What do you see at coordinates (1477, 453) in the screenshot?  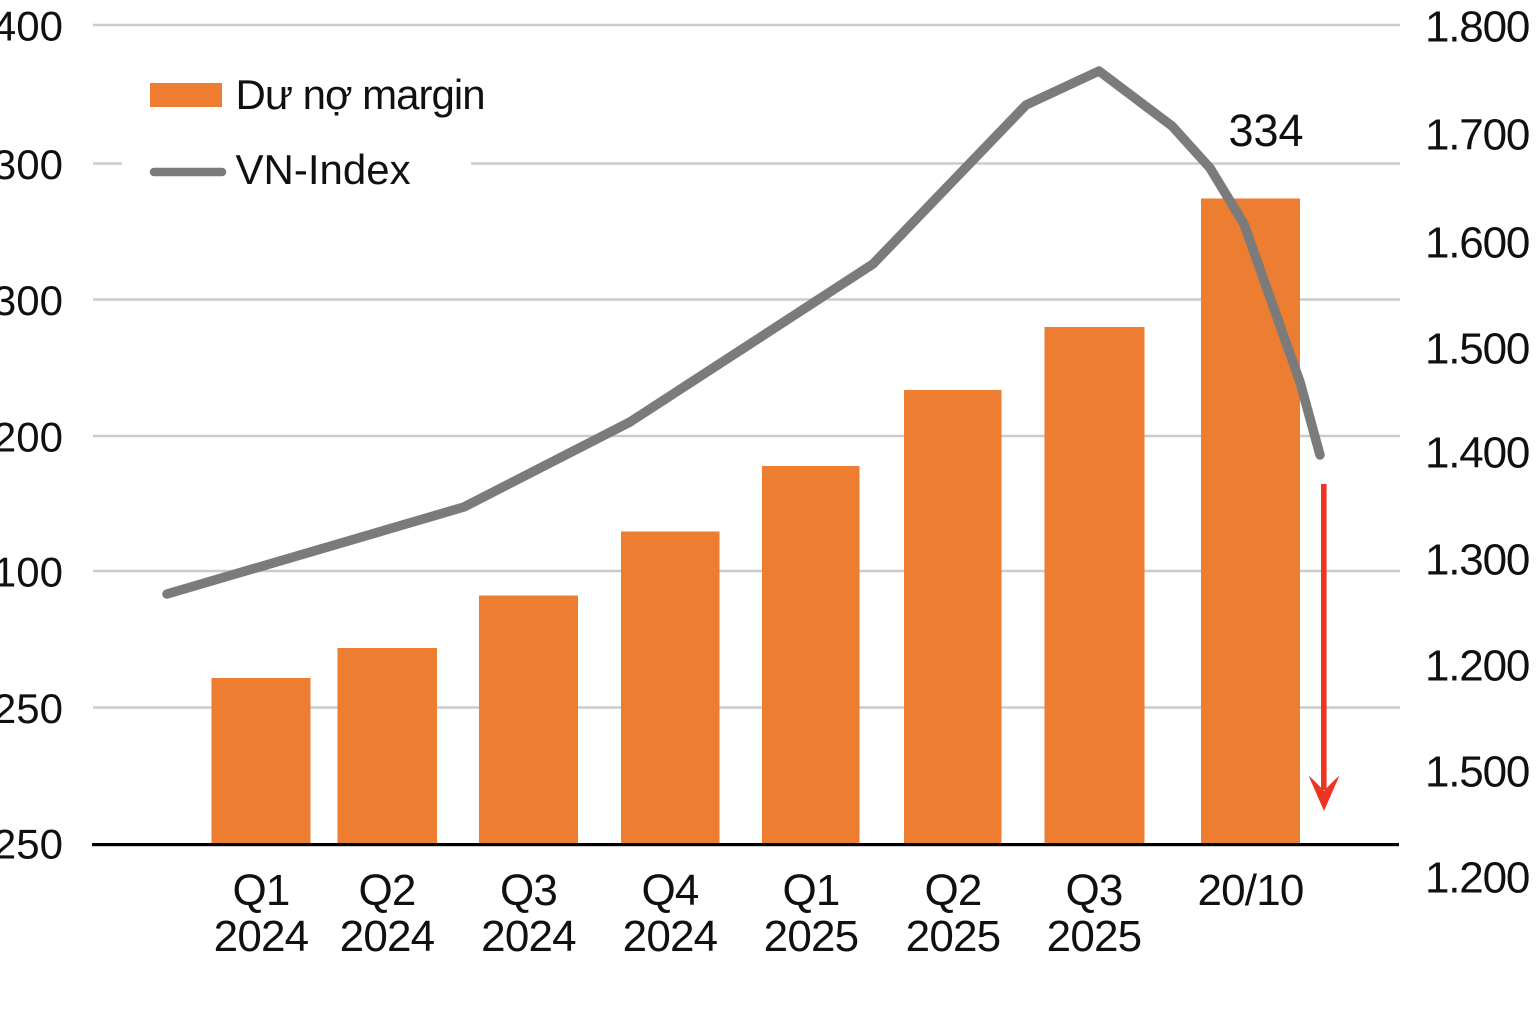 I see `svg-text: 1.400` at bounding box center [1477, 453].